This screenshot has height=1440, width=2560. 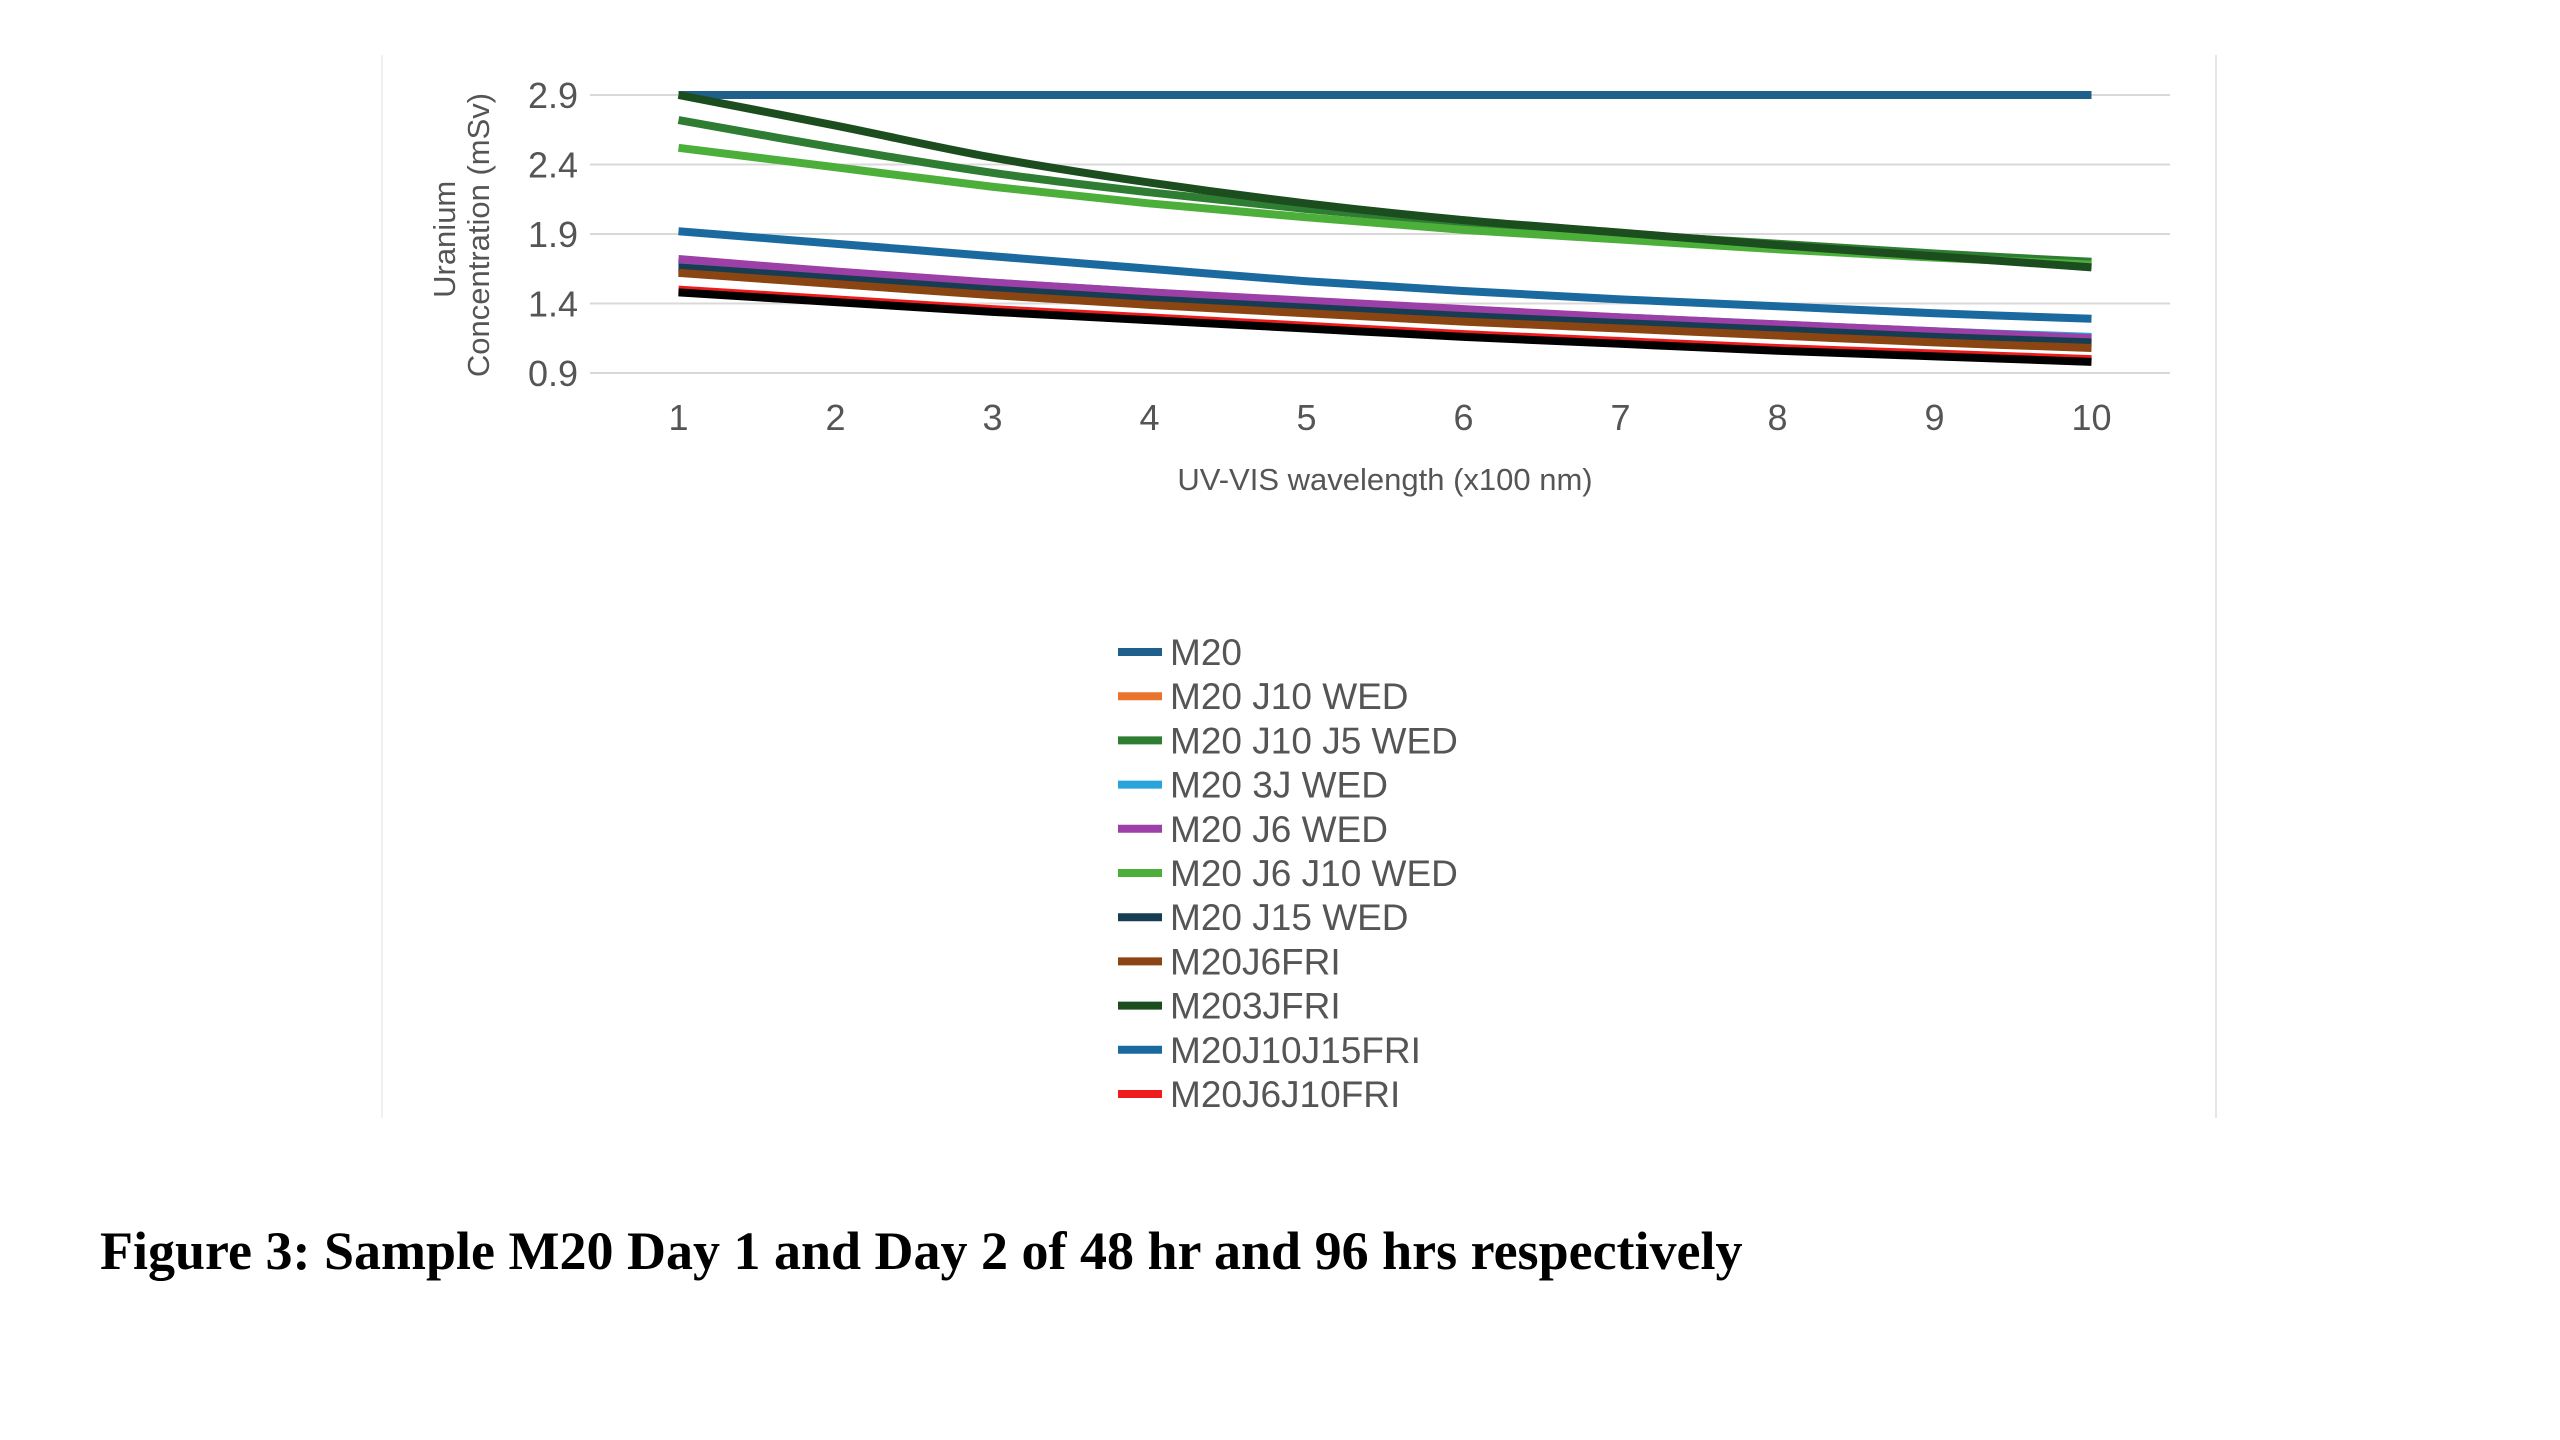 I want to click on y-axis-title-line-1: Uranium, so click(x=444, y=239).